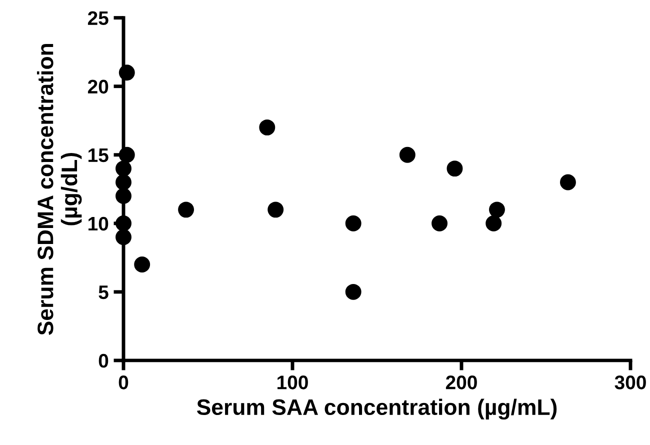 The height and width of the screenshot is (445, 650). What do you see at coordinates (103, 293) in the screenshot?
I see `y-tick-label: 5` at bounding box center [103, 293].